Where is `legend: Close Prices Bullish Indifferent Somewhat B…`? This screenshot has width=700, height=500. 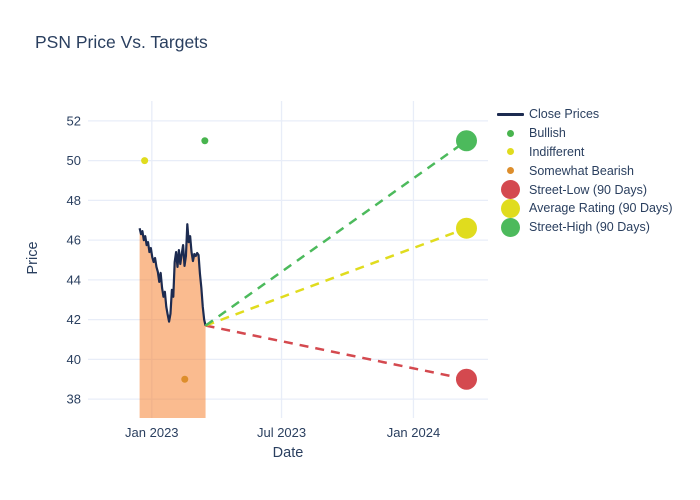
legend: Close Prices Bullish Indifferent Somewhat B… is located at coordinates (583, 171).